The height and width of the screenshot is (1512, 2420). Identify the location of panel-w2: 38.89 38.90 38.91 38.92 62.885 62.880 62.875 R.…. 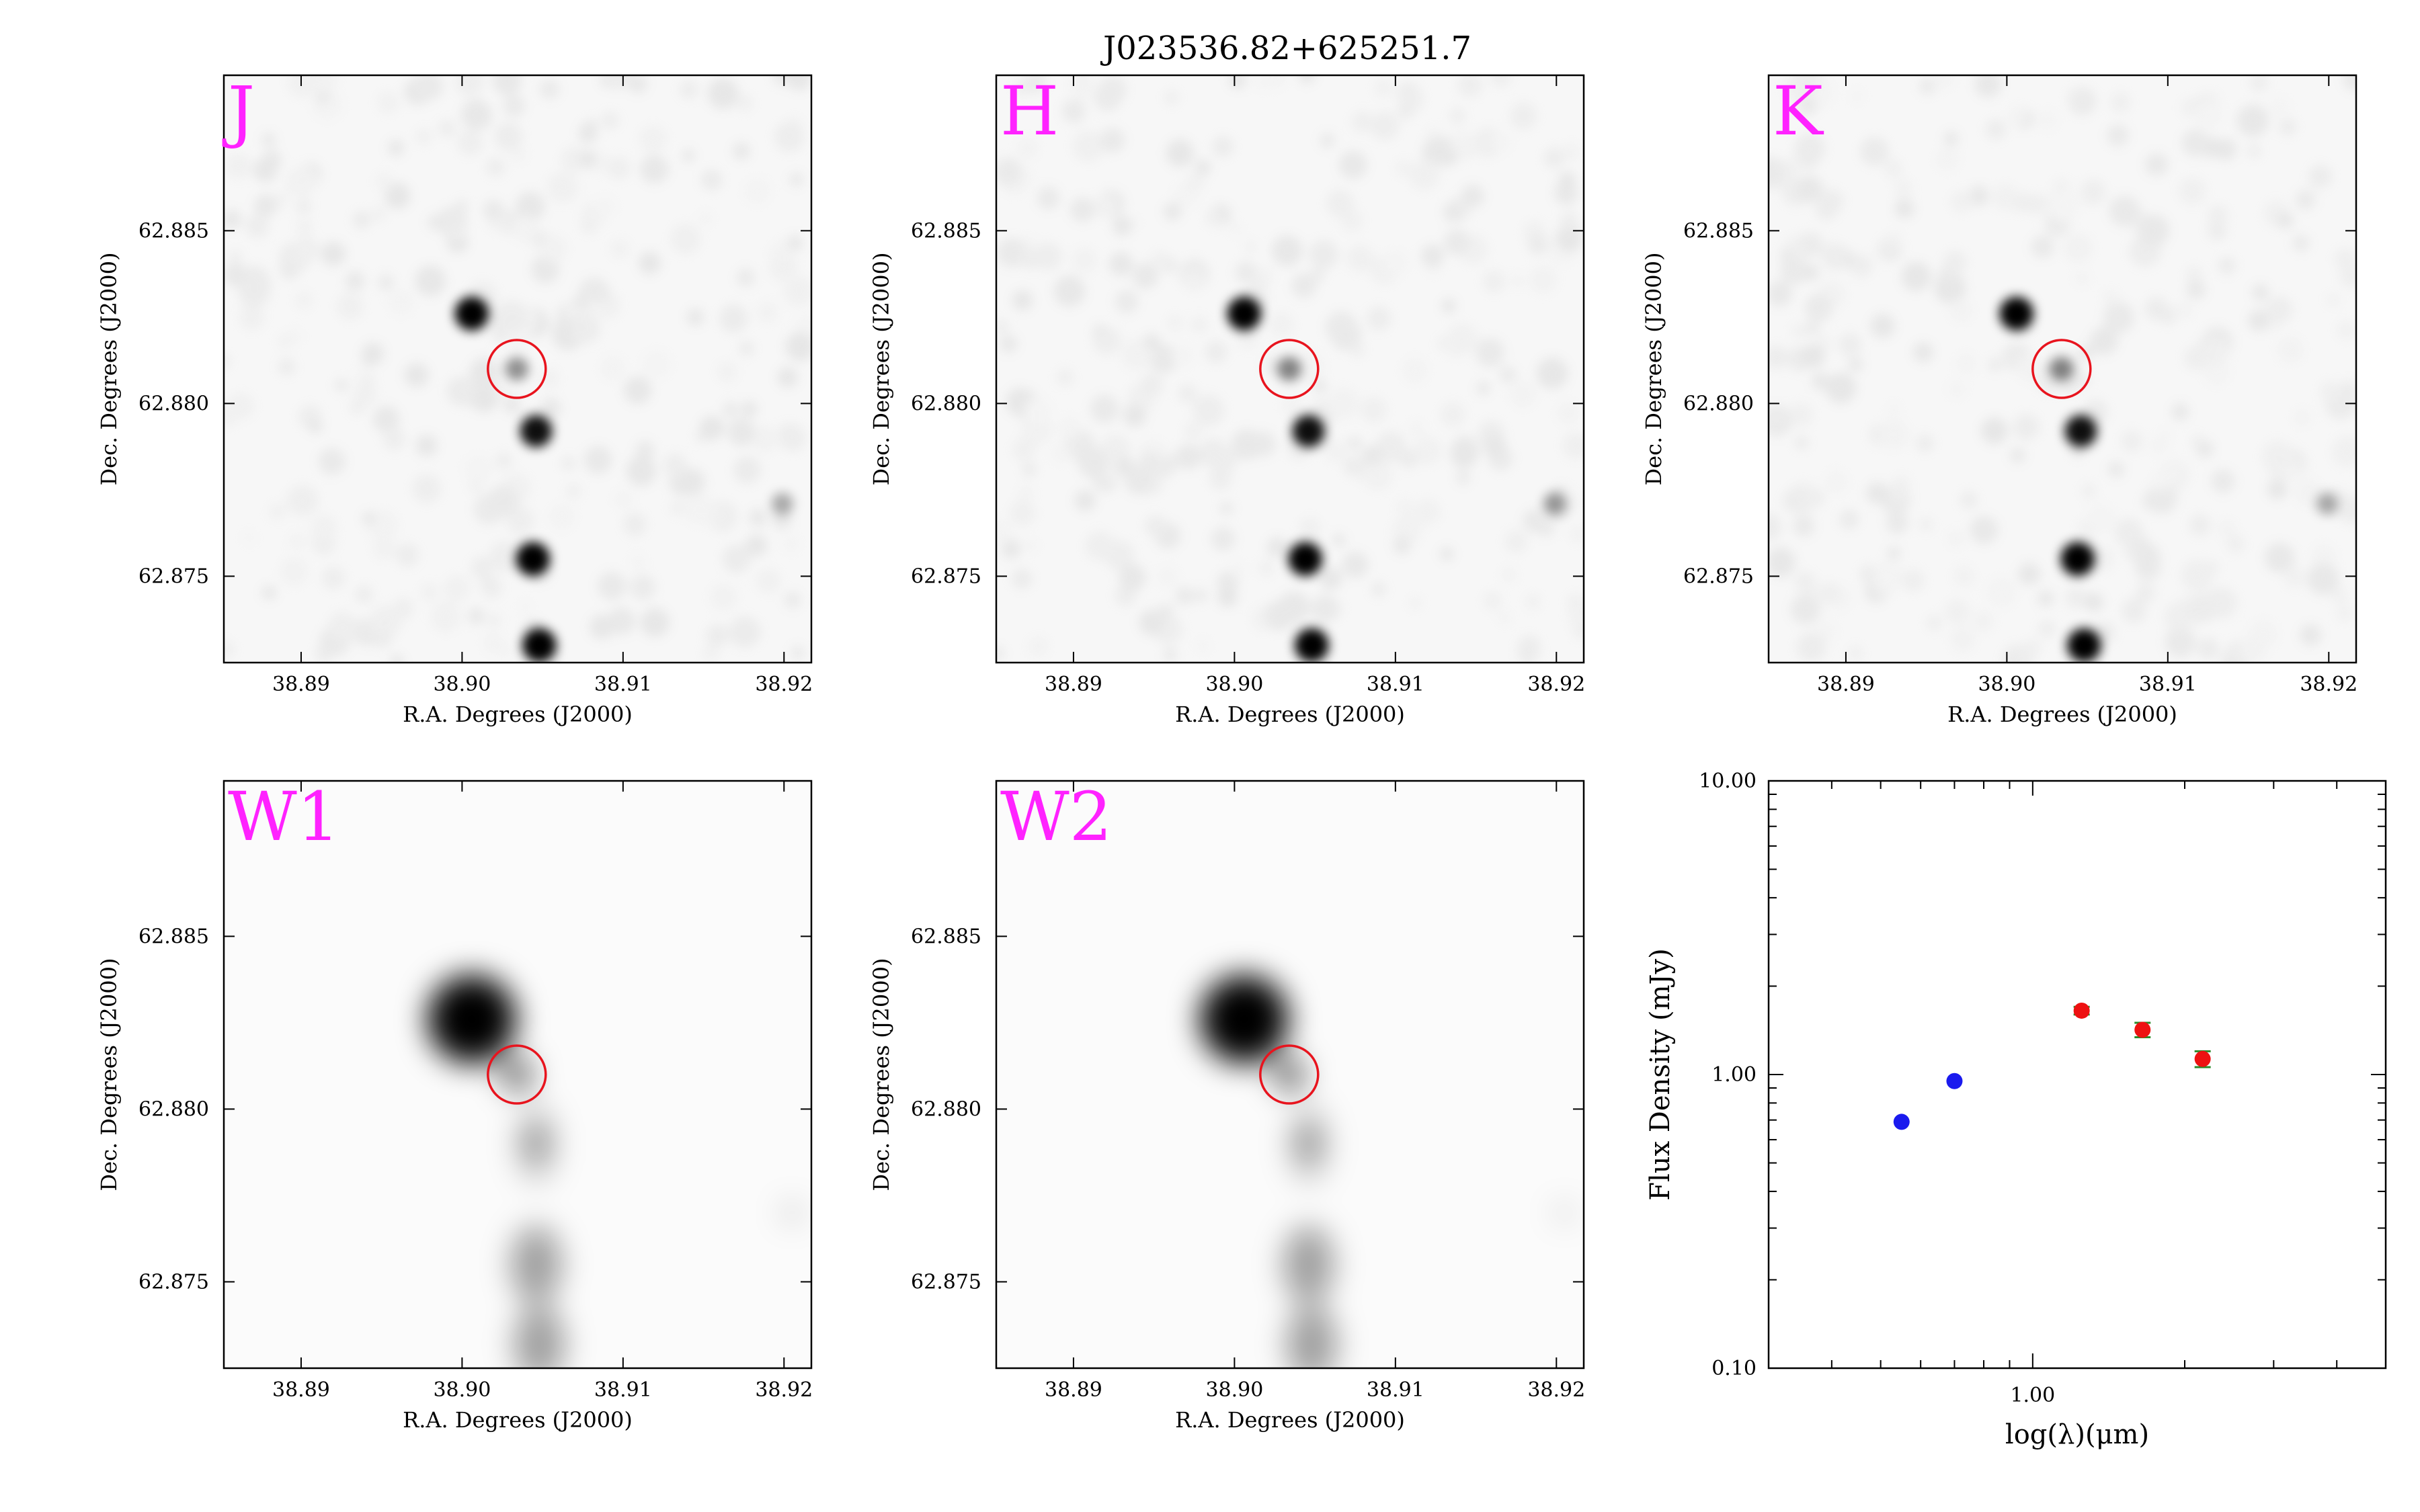
(1227, 1105).